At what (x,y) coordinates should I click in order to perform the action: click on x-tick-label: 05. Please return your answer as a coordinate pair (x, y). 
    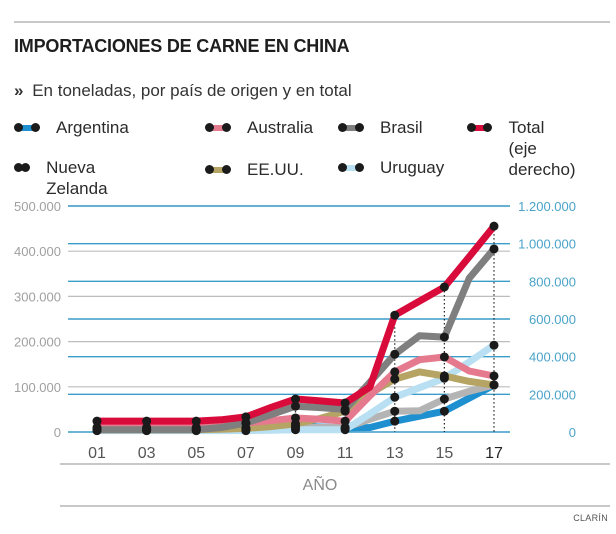
    Looking at the image, I should click on (196, 453).